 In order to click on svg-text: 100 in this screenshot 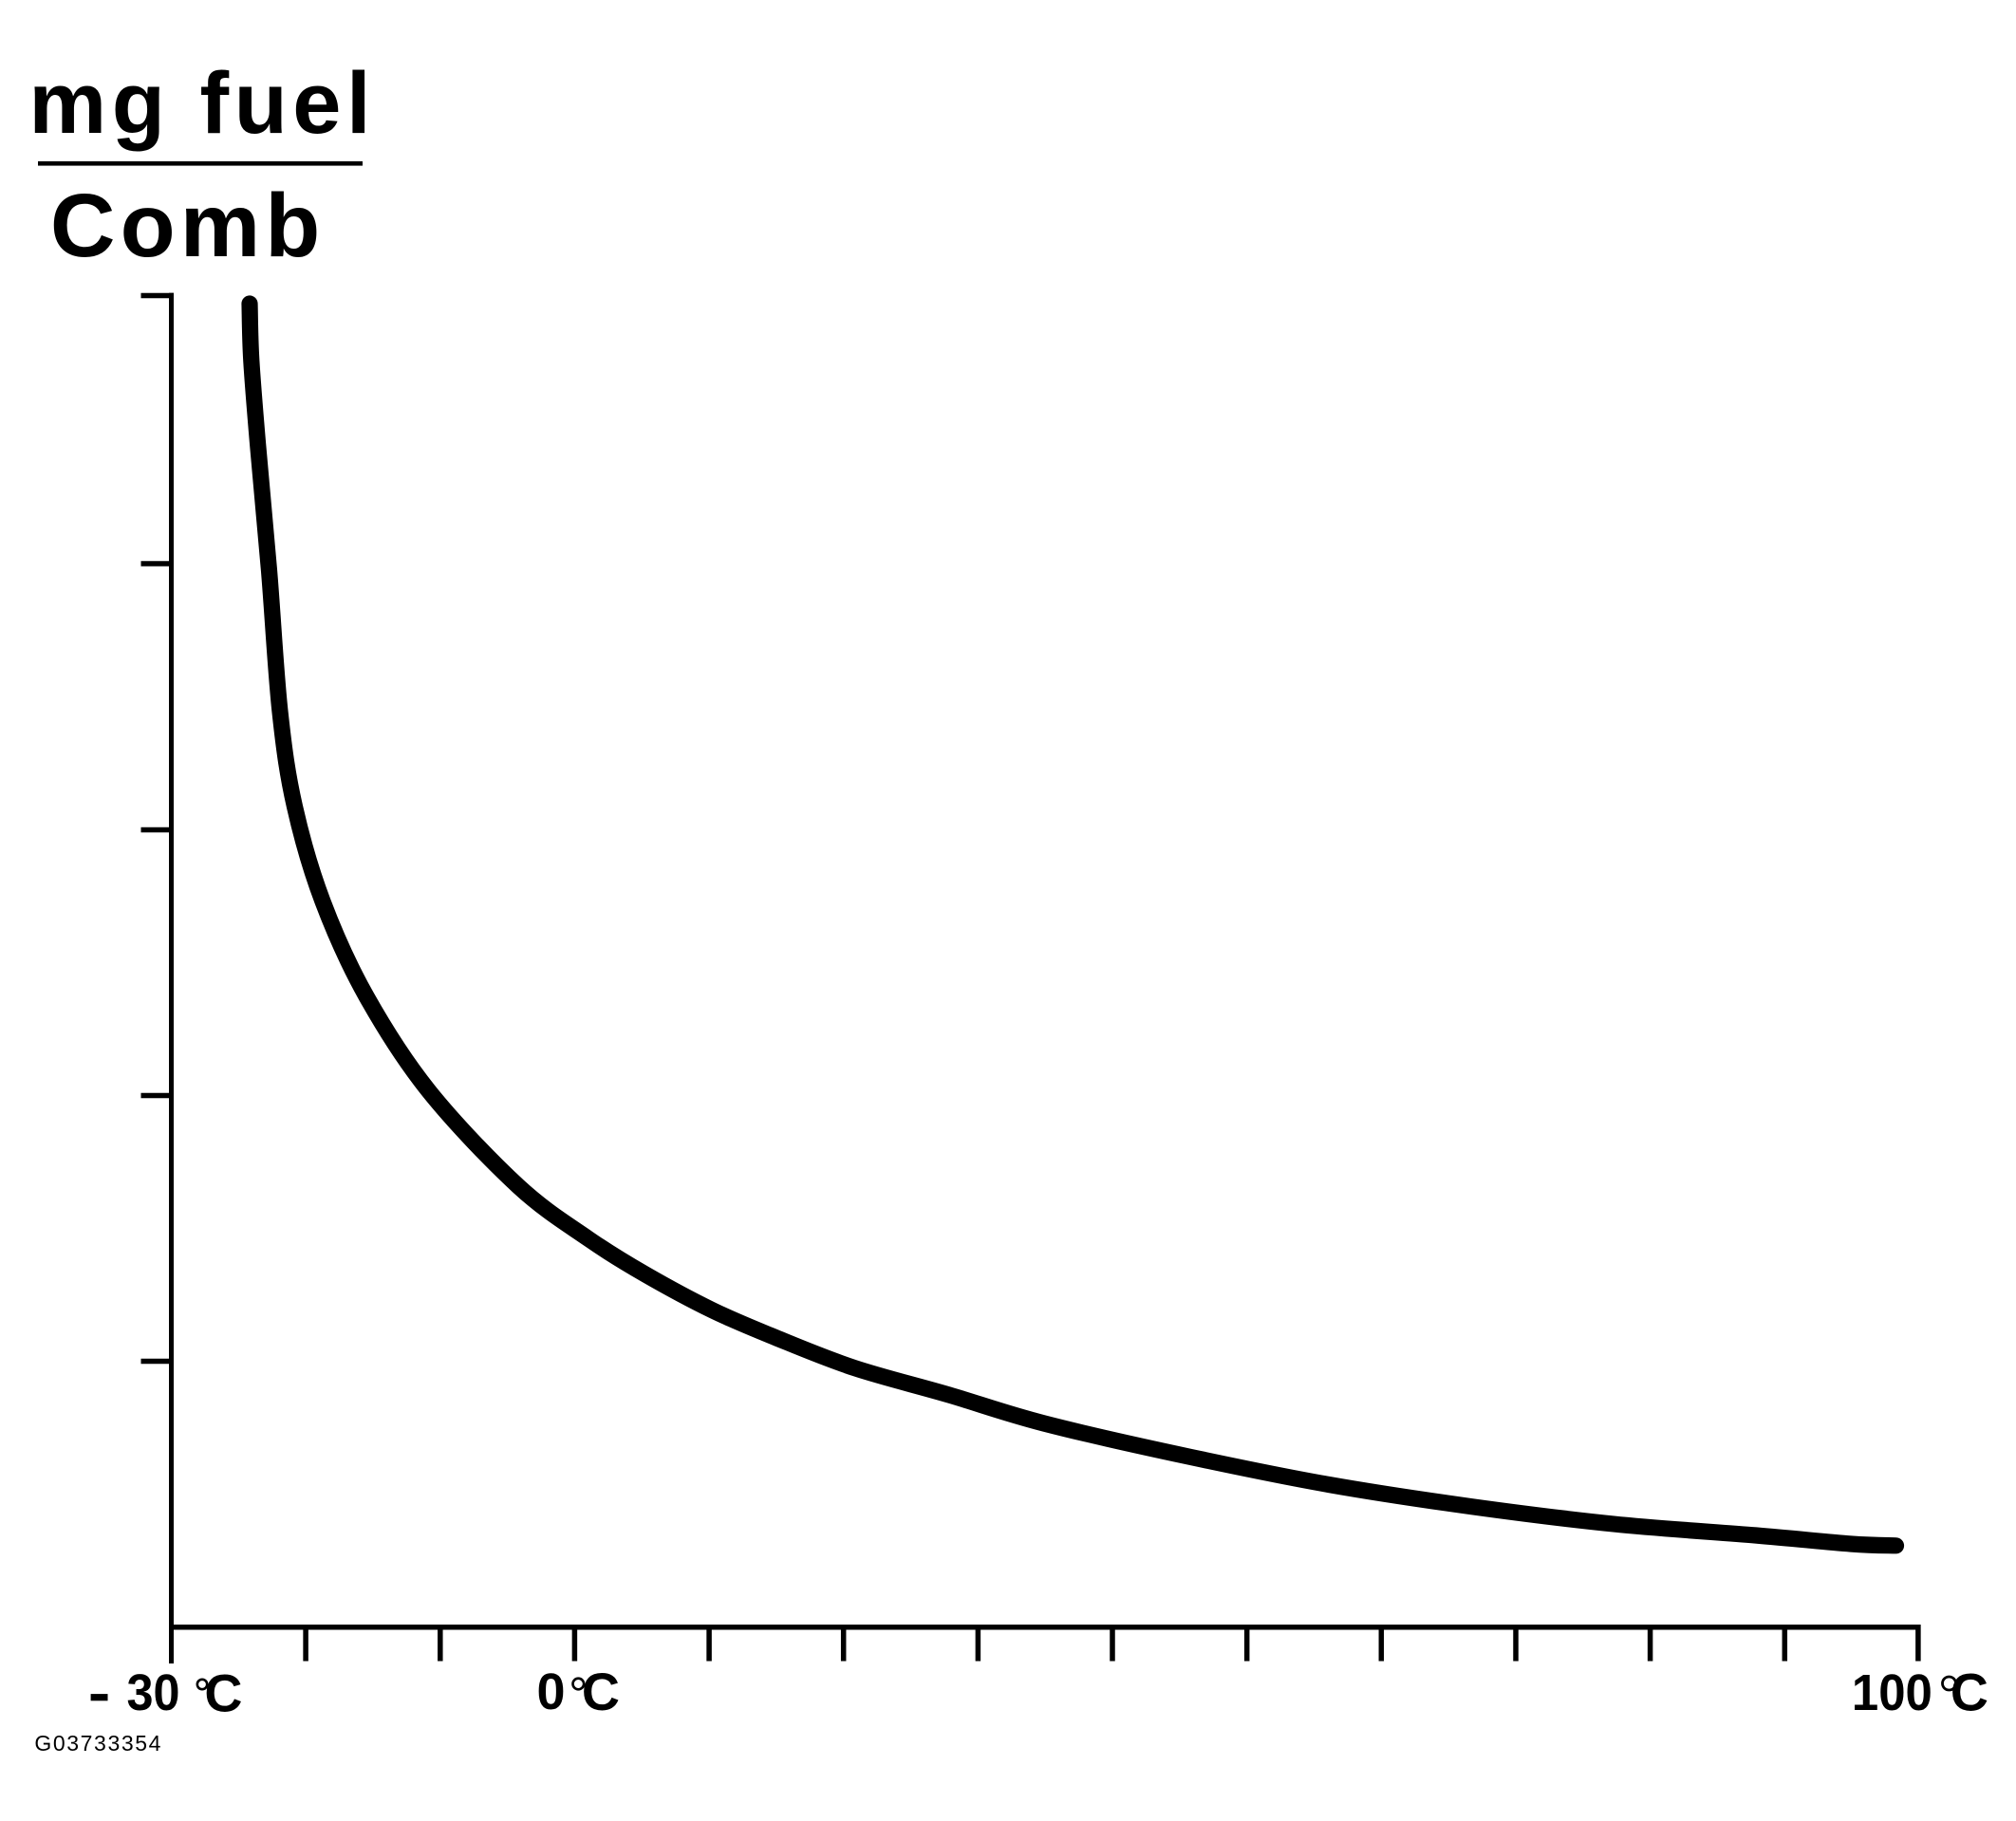, I will do `click(1892, 1692)`.